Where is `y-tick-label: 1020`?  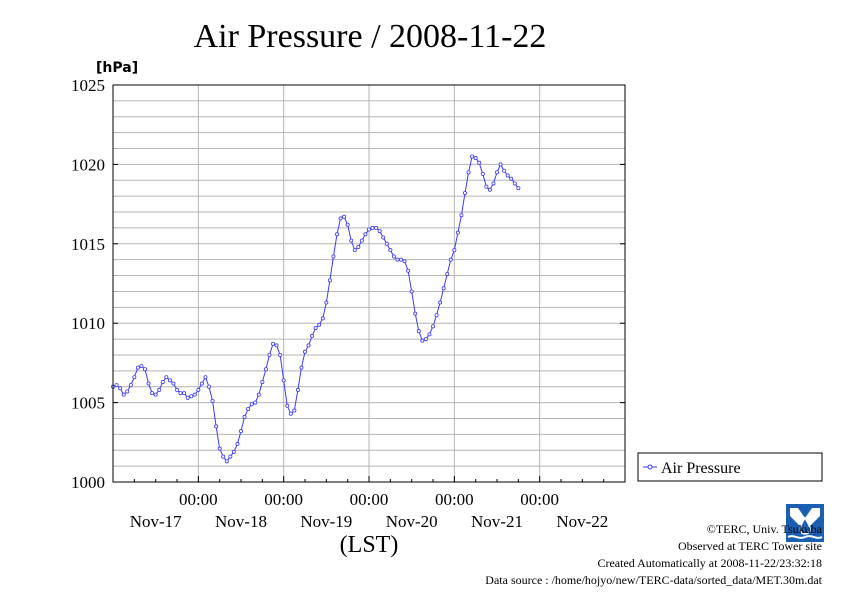 y-tick-label: 1020 is located at coordinates (88, 164).